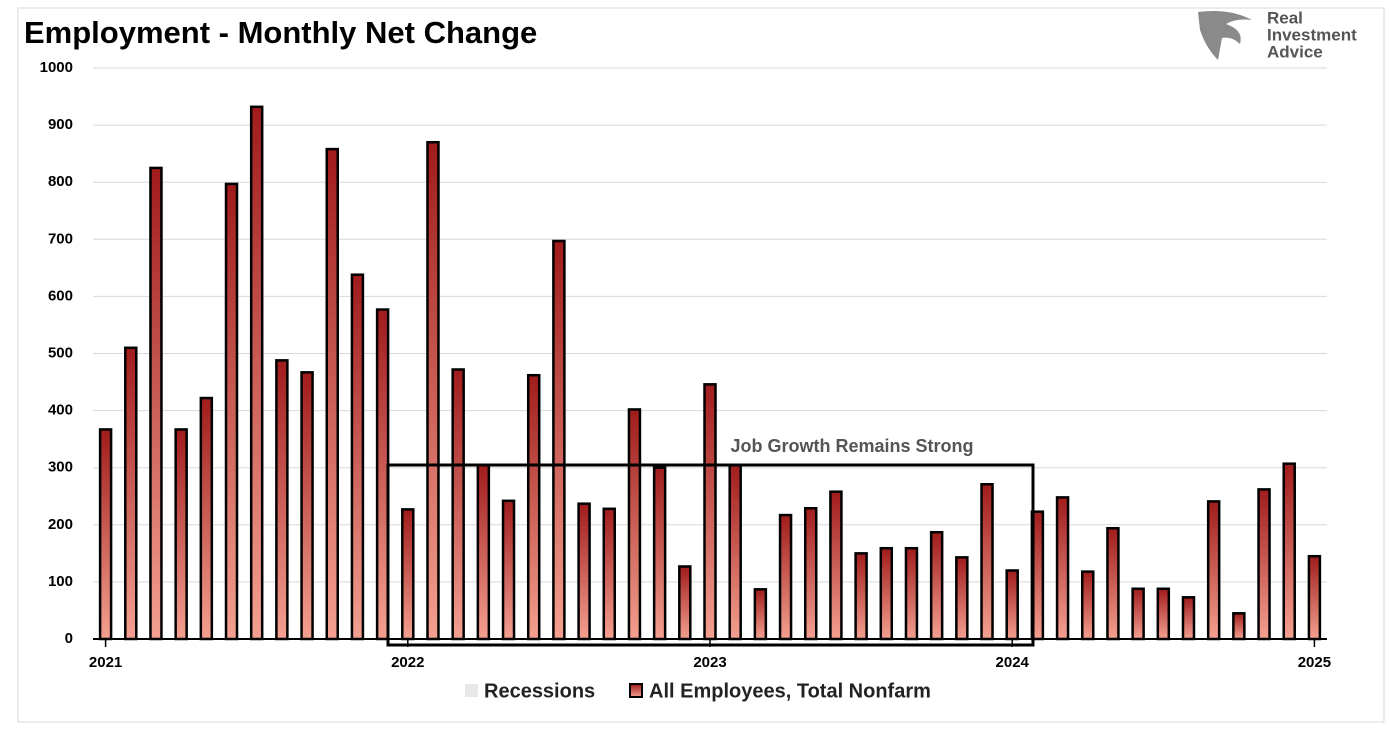 This screenshot has width=1390, height=734. What do you see at coordinates (851, 446) in the screenshot?
I see `annotation: Job Growth Remains Strong` at bounding box center [851, 446].